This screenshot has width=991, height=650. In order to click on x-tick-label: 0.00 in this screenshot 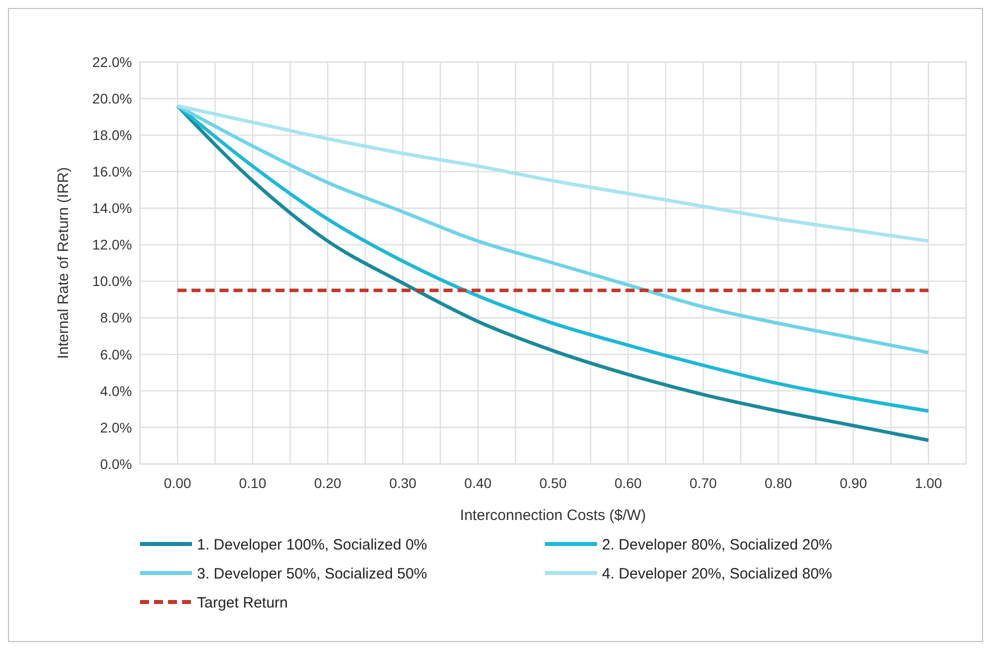, I will do `click(178, 483)`.